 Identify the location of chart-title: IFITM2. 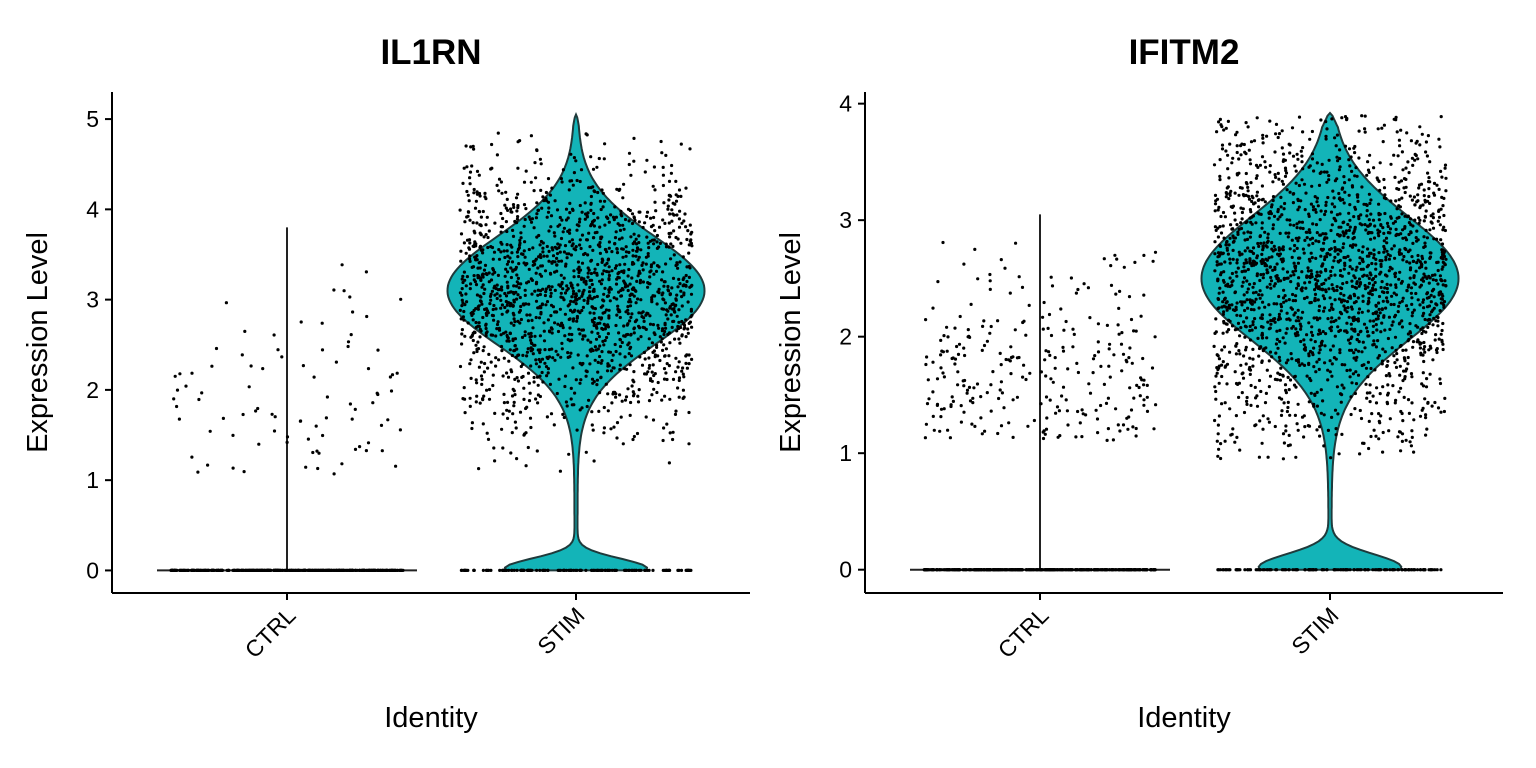
(1184, 52).